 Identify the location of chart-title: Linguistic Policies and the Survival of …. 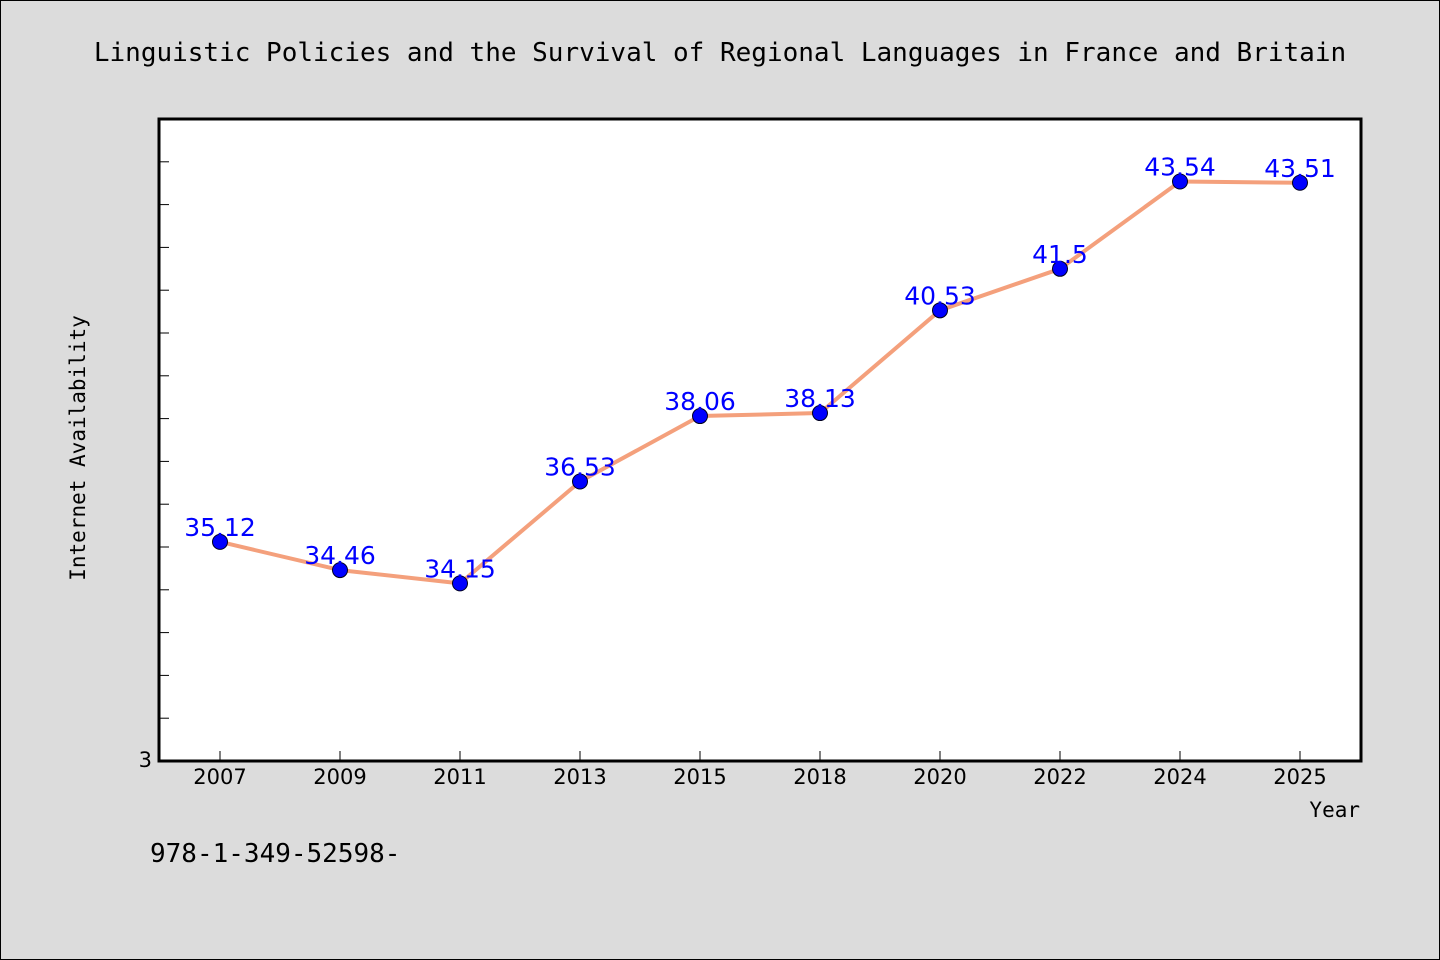
(720, 53).